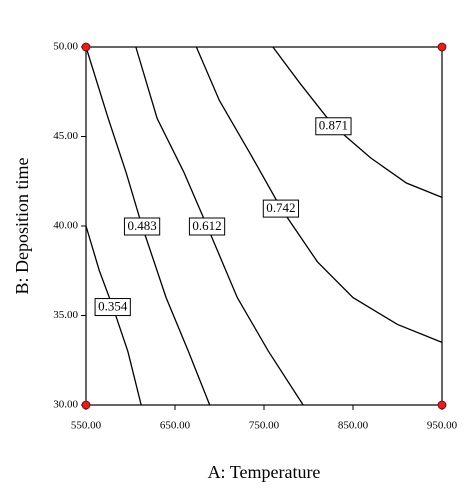  Describe the element at coordinates (175, 426) in the screenshot. I see `x-tick-label: 650.00` at that location.